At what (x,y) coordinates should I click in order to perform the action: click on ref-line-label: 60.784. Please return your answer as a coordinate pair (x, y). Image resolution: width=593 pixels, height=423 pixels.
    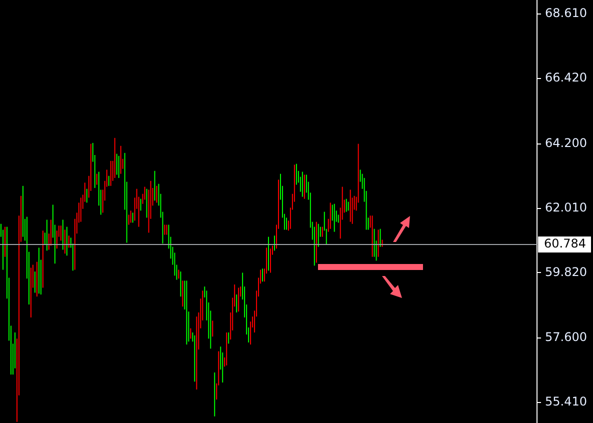
    Looking at the image, I should click on (565, 243).